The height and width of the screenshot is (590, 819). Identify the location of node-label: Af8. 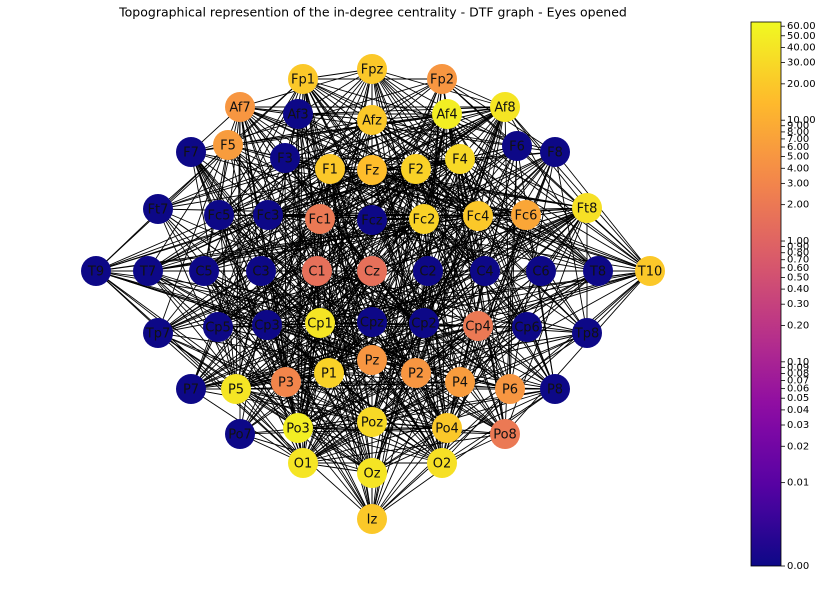
(504, 108).